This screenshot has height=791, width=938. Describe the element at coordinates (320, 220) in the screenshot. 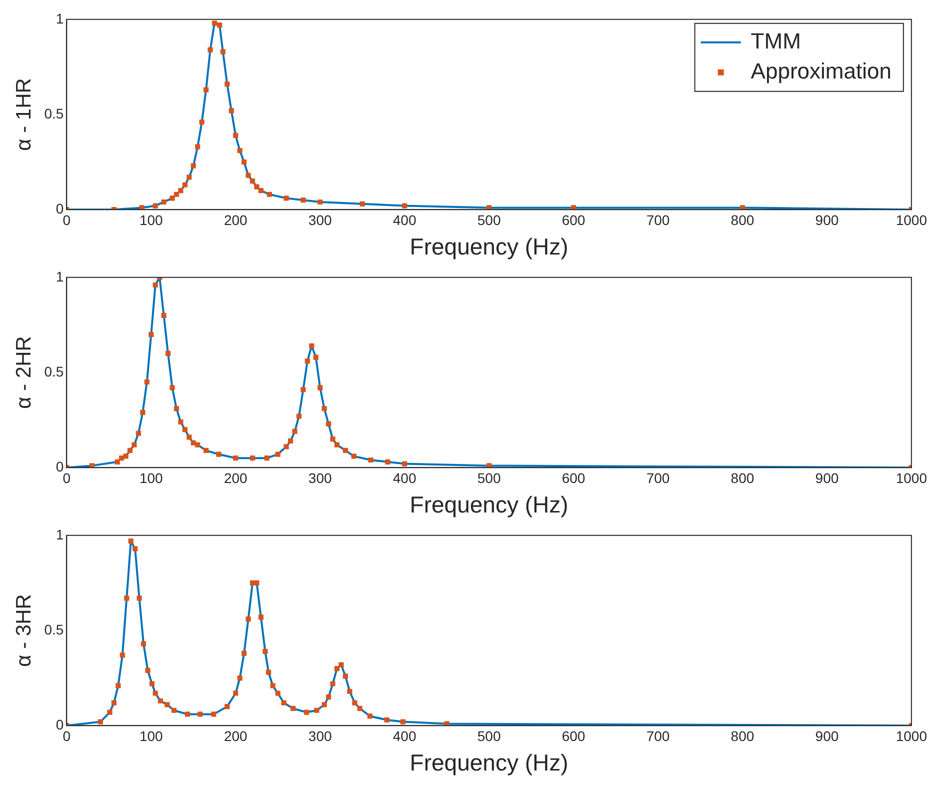

I see `x-tick-label: 300` at that location.